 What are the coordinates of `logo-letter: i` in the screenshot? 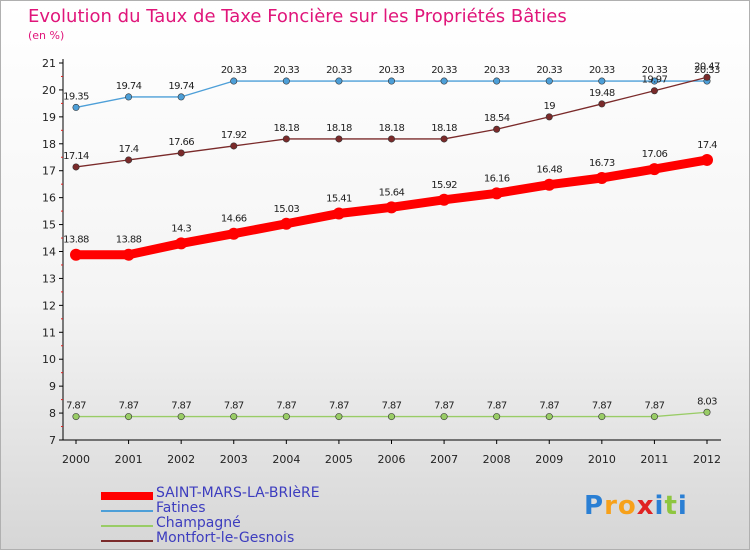 It's located at (682, 506).